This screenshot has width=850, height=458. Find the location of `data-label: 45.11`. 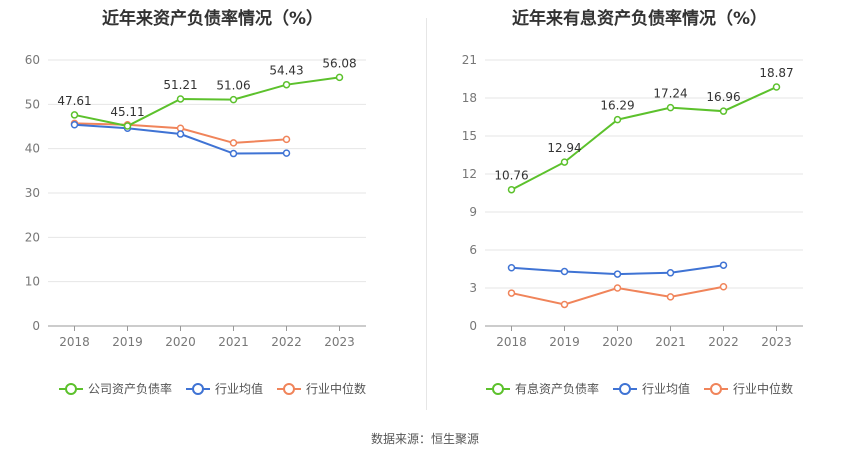

data-label: 45.11 is located at coordinates (127, 112).